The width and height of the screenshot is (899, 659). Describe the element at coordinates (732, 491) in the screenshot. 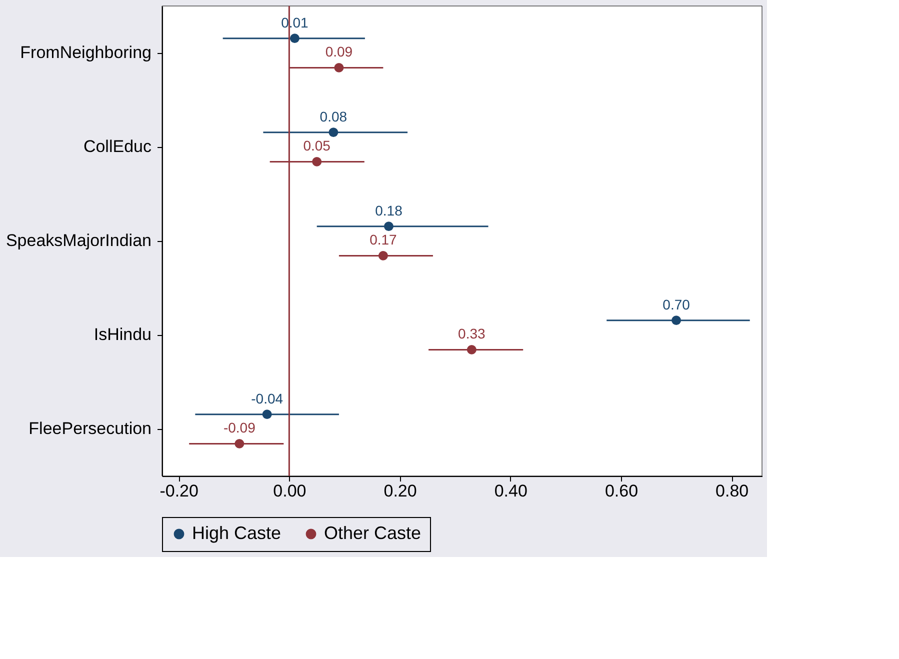

I see `x-tick-label: 0.80` at that location.